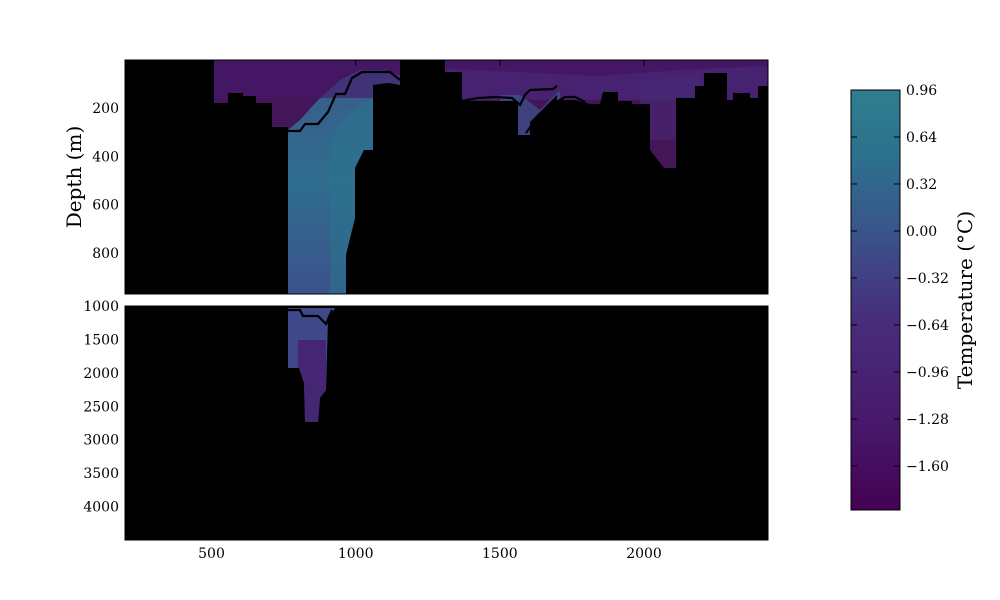 The image size is (1000, 600). Describe the element at coordinates (921, 185) in the screenshot. I see `colorbar-tick-label: 0.32` at that location.